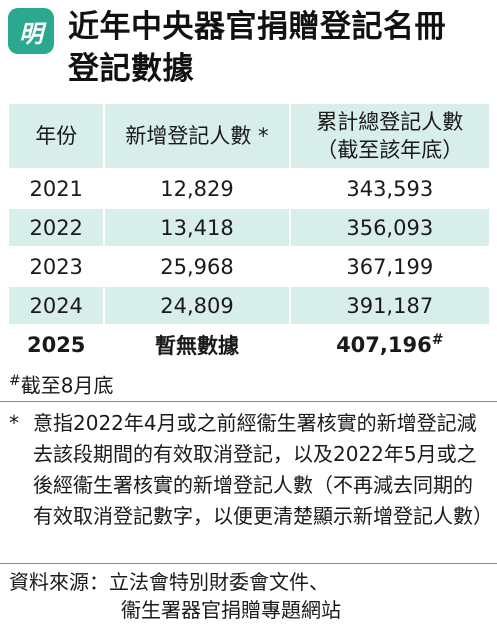 The height and width of the screenshot is (624, 497). I want to click on footnote-hash: #截至8月底, so click(61, 383).